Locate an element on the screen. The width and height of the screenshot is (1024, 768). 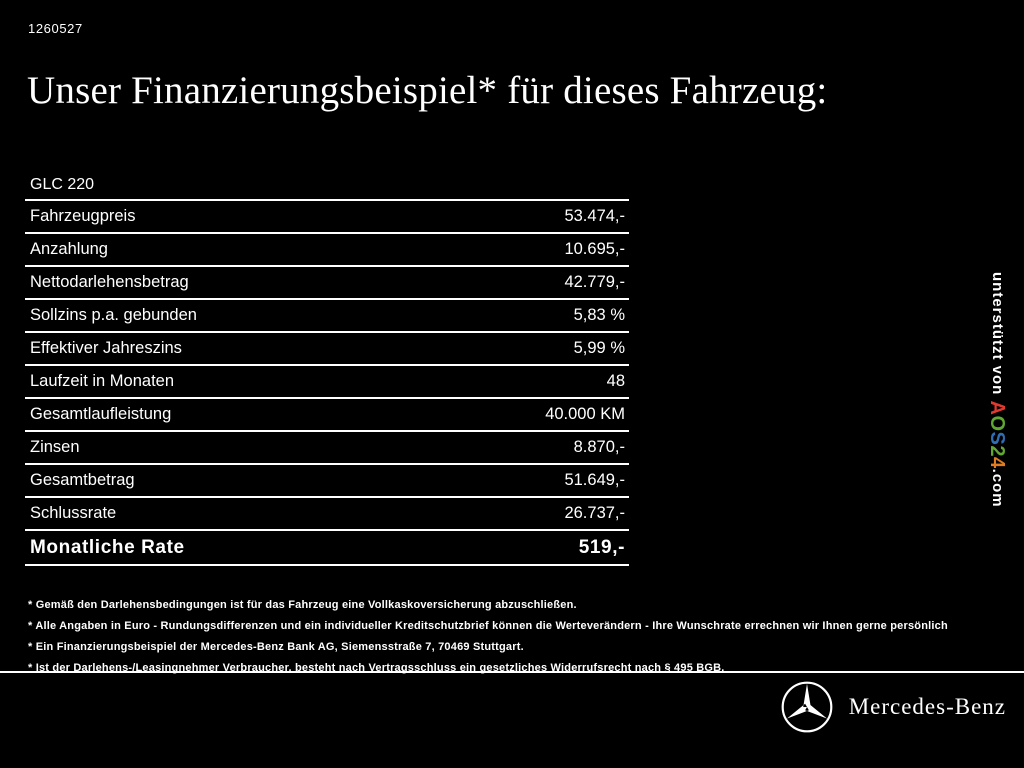
supported-by-watermark: unterstützt von AOS24.com is located at coordinates (996, 390).